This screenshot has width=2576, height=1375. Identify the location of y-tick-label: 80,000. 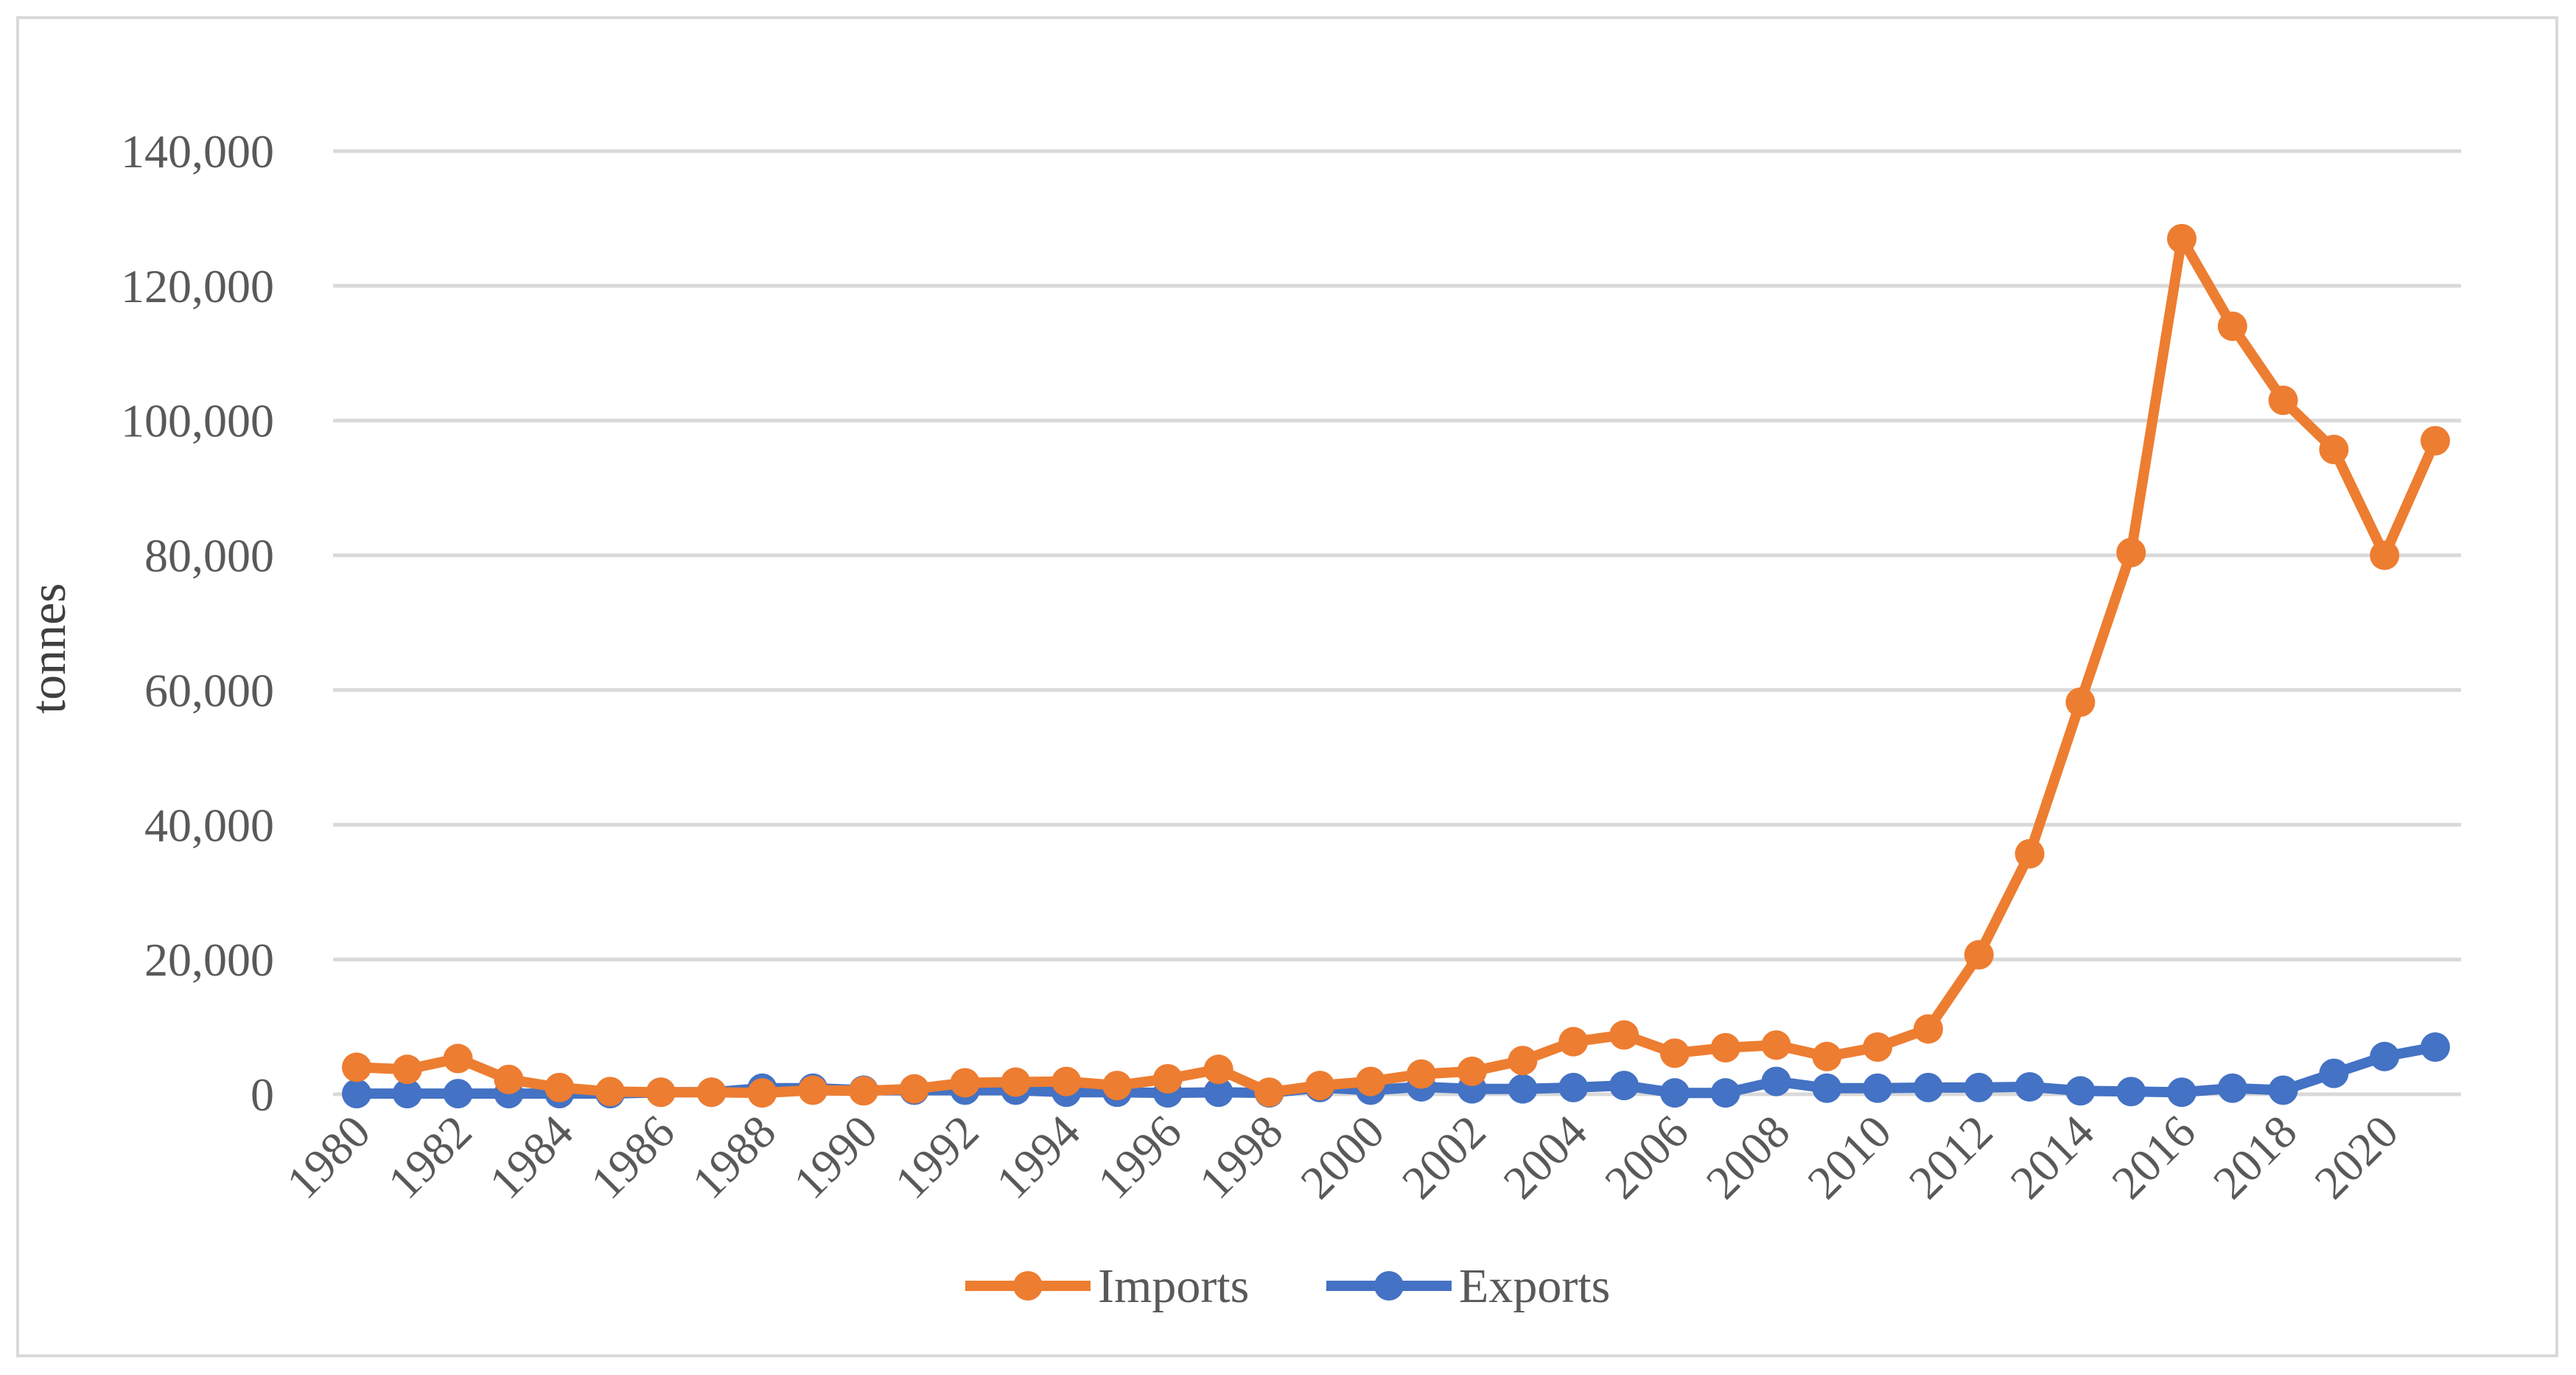
(209, 556).